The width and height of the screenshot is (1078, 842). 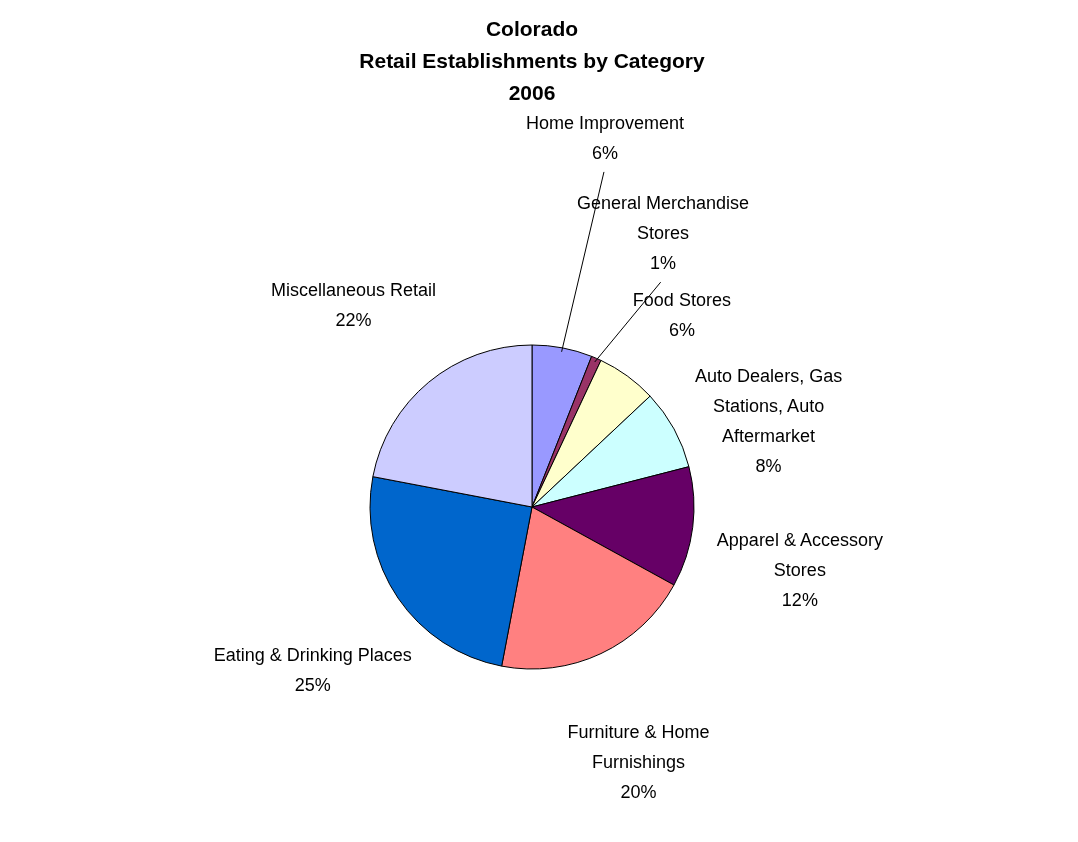 What do you see at coordinates (663, 263) in the screenshot?
I see `data-label: 1%` at bounding box center [663, 263].